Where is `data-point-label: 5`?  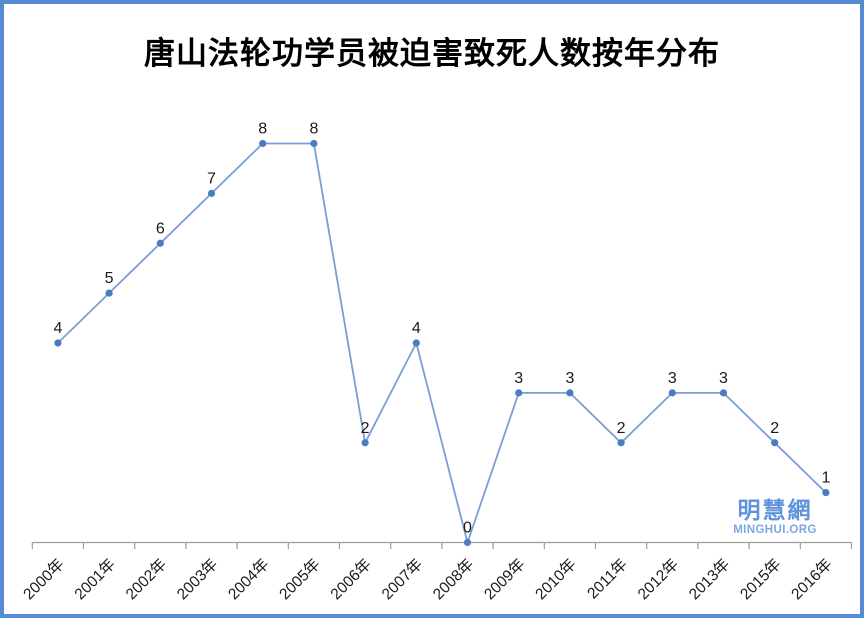 data-point-label: 5 is located at coordinates (109, 278).